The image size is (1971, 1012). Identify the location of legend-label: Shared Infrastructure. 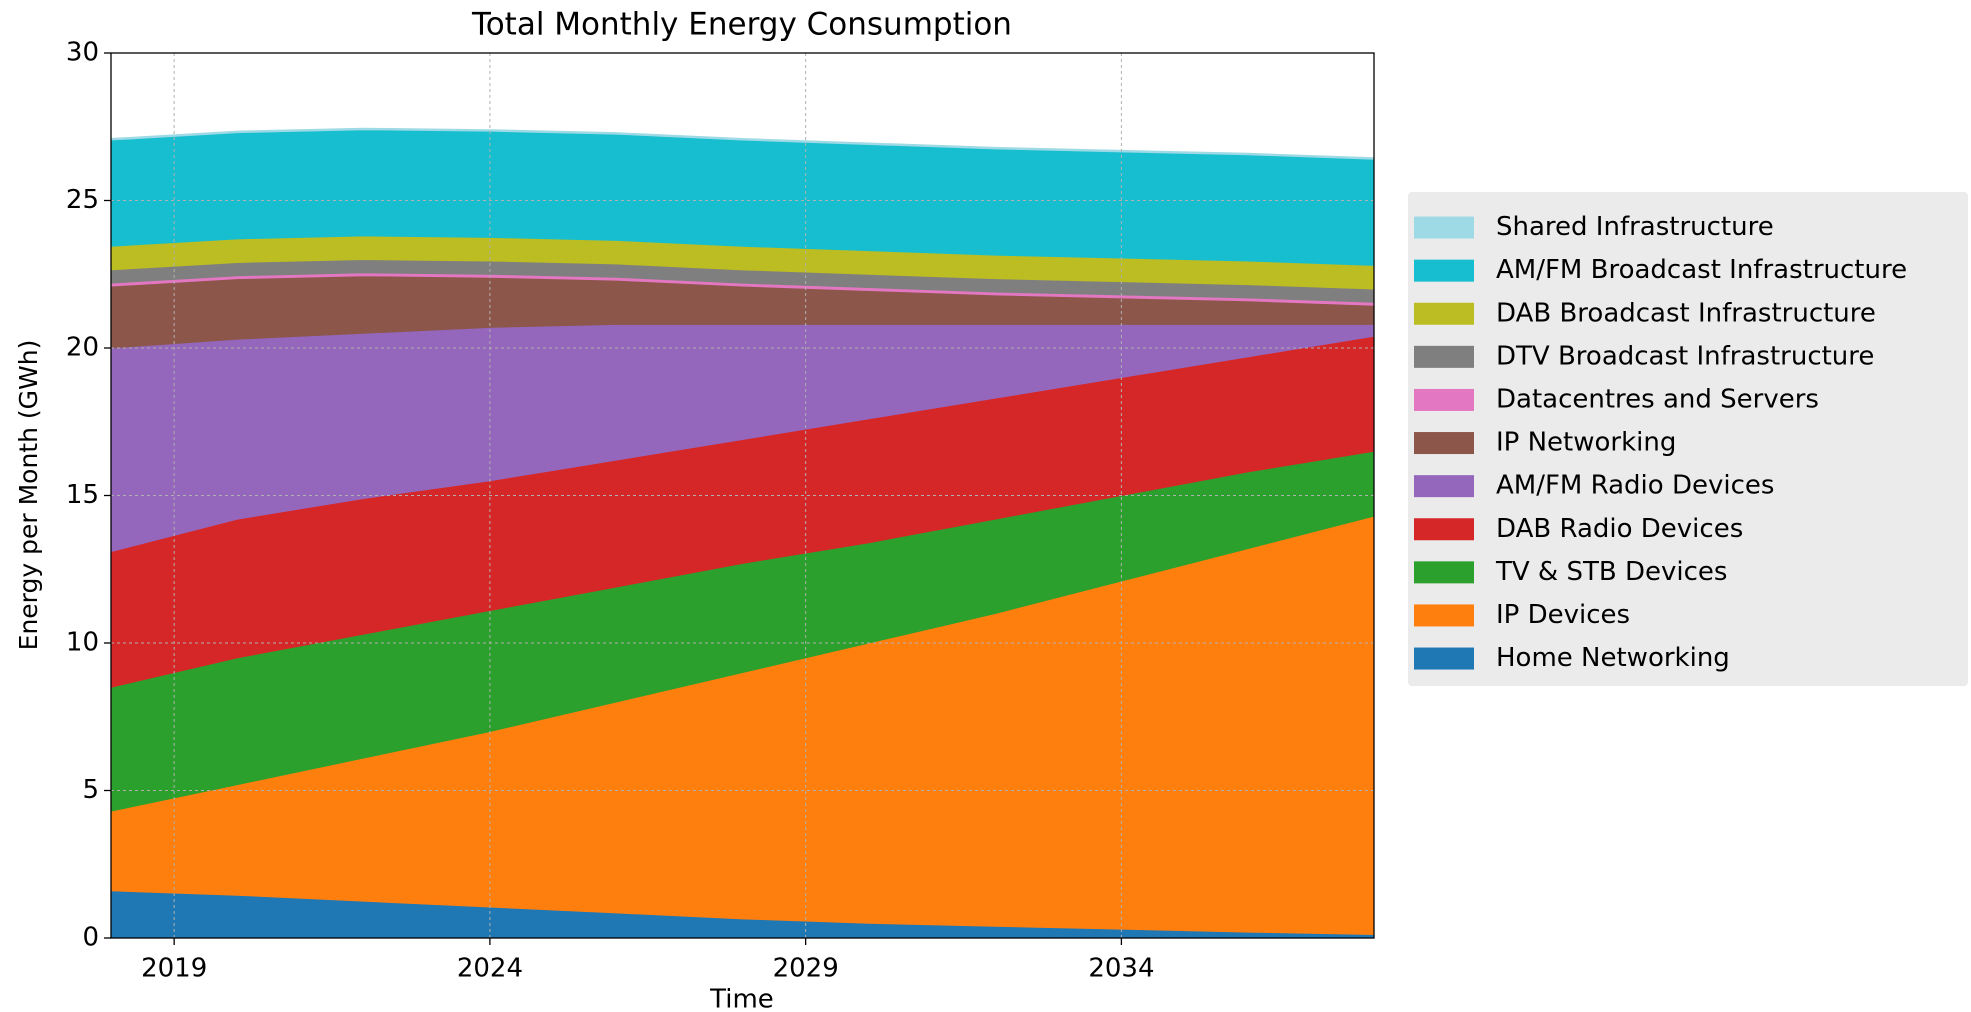
(1635, 227).